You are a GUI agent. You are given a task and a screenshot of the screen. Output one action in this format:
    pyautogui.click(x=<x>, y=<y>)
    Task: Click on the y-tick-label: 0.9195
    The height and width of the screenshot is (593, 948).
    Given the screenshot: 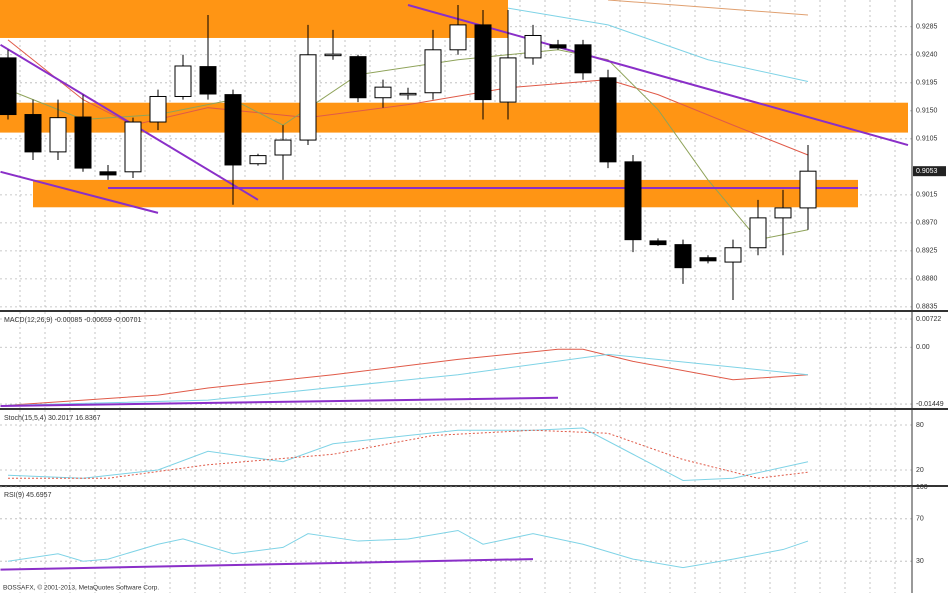 What is the action you would take?
    pyautogui.click(x=927, y=83)
    